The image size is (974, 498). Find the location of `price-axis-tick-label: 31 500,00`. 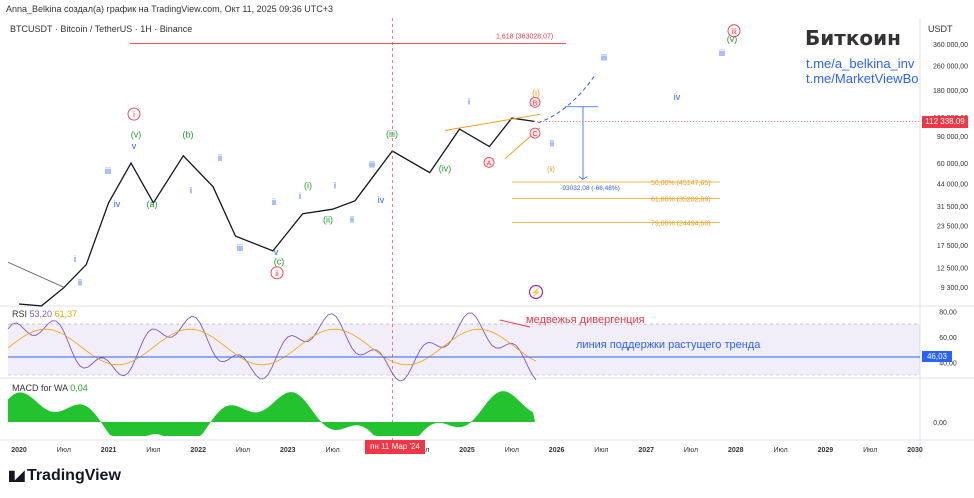

price-axis-tick-label: 31 500,00 is located at coordinates (952, 207).